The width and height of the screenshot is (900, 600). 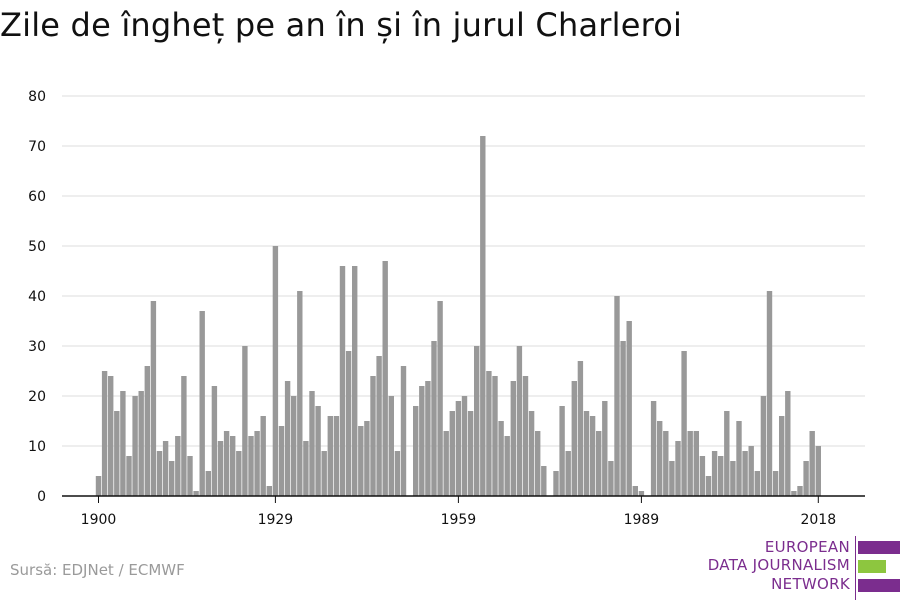 I want to click on bar-1997, so click(x=690, y=463).